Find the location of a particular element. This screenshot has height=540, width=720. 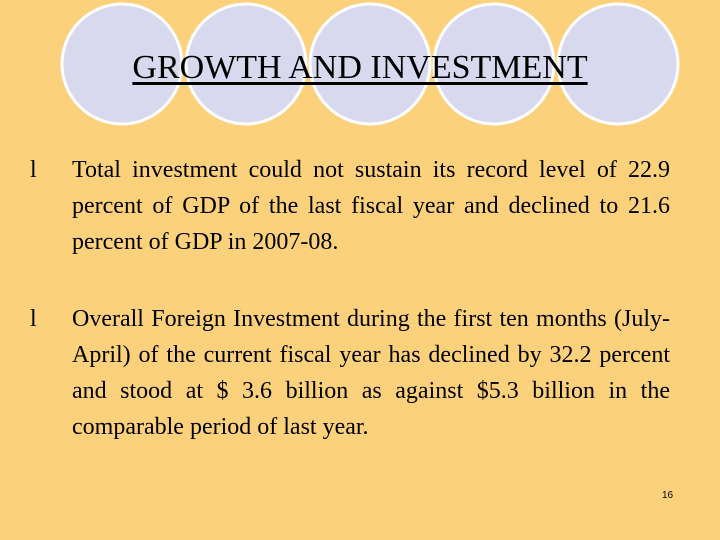

title: GROWTH AND INVESTMENT is located at coordinates (360, 67).